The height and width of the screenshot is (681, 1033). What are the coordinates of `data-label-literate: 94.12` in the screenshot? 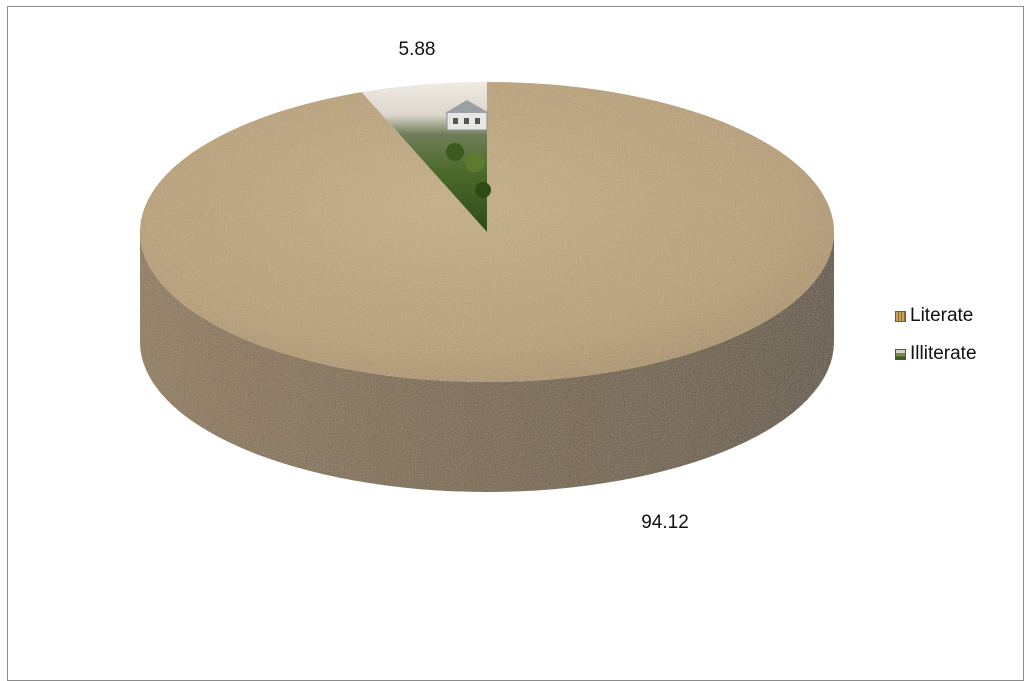 It's located at (665, 522).